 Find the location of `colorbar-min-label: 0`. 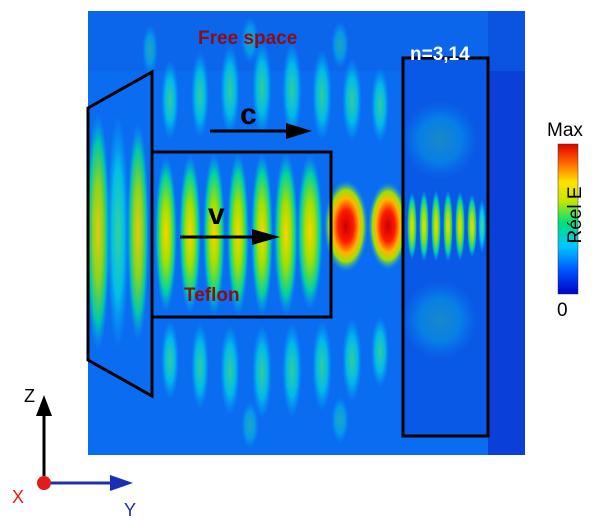

colorbar-min-label: 0 is located at coordinates (562, 310).